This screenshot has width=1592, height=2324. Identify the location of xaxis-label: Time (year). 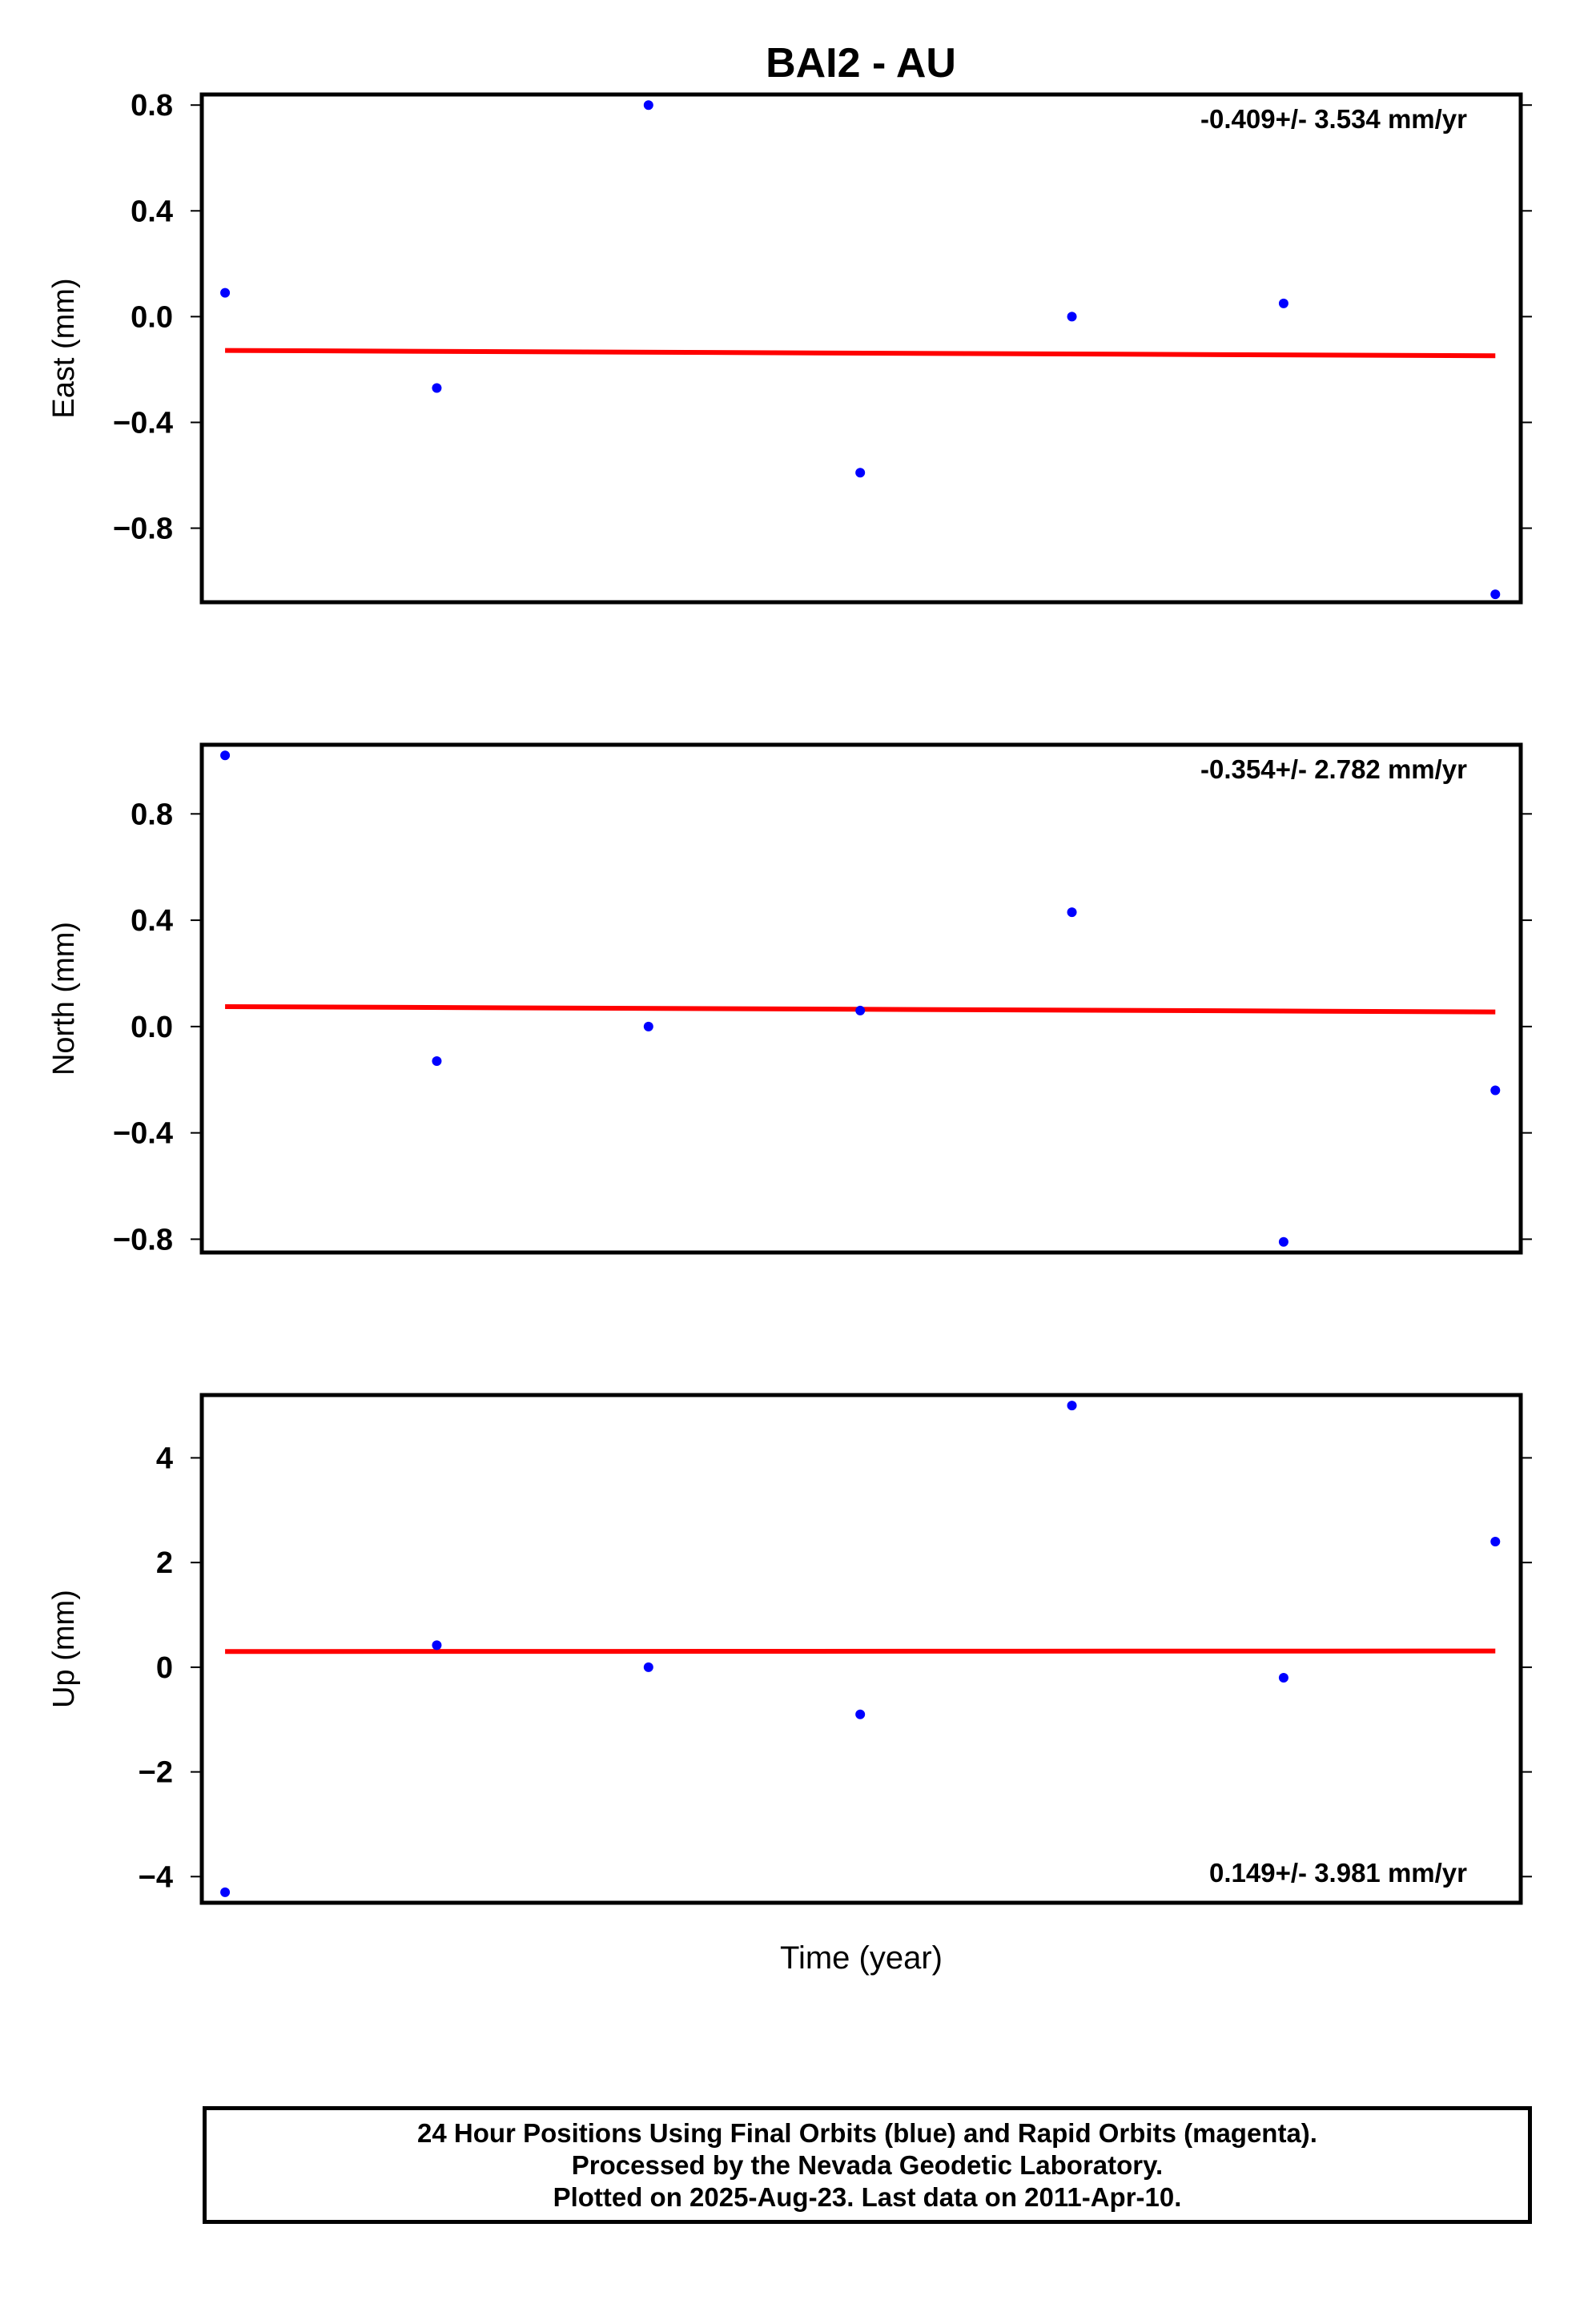
(861, 1958).